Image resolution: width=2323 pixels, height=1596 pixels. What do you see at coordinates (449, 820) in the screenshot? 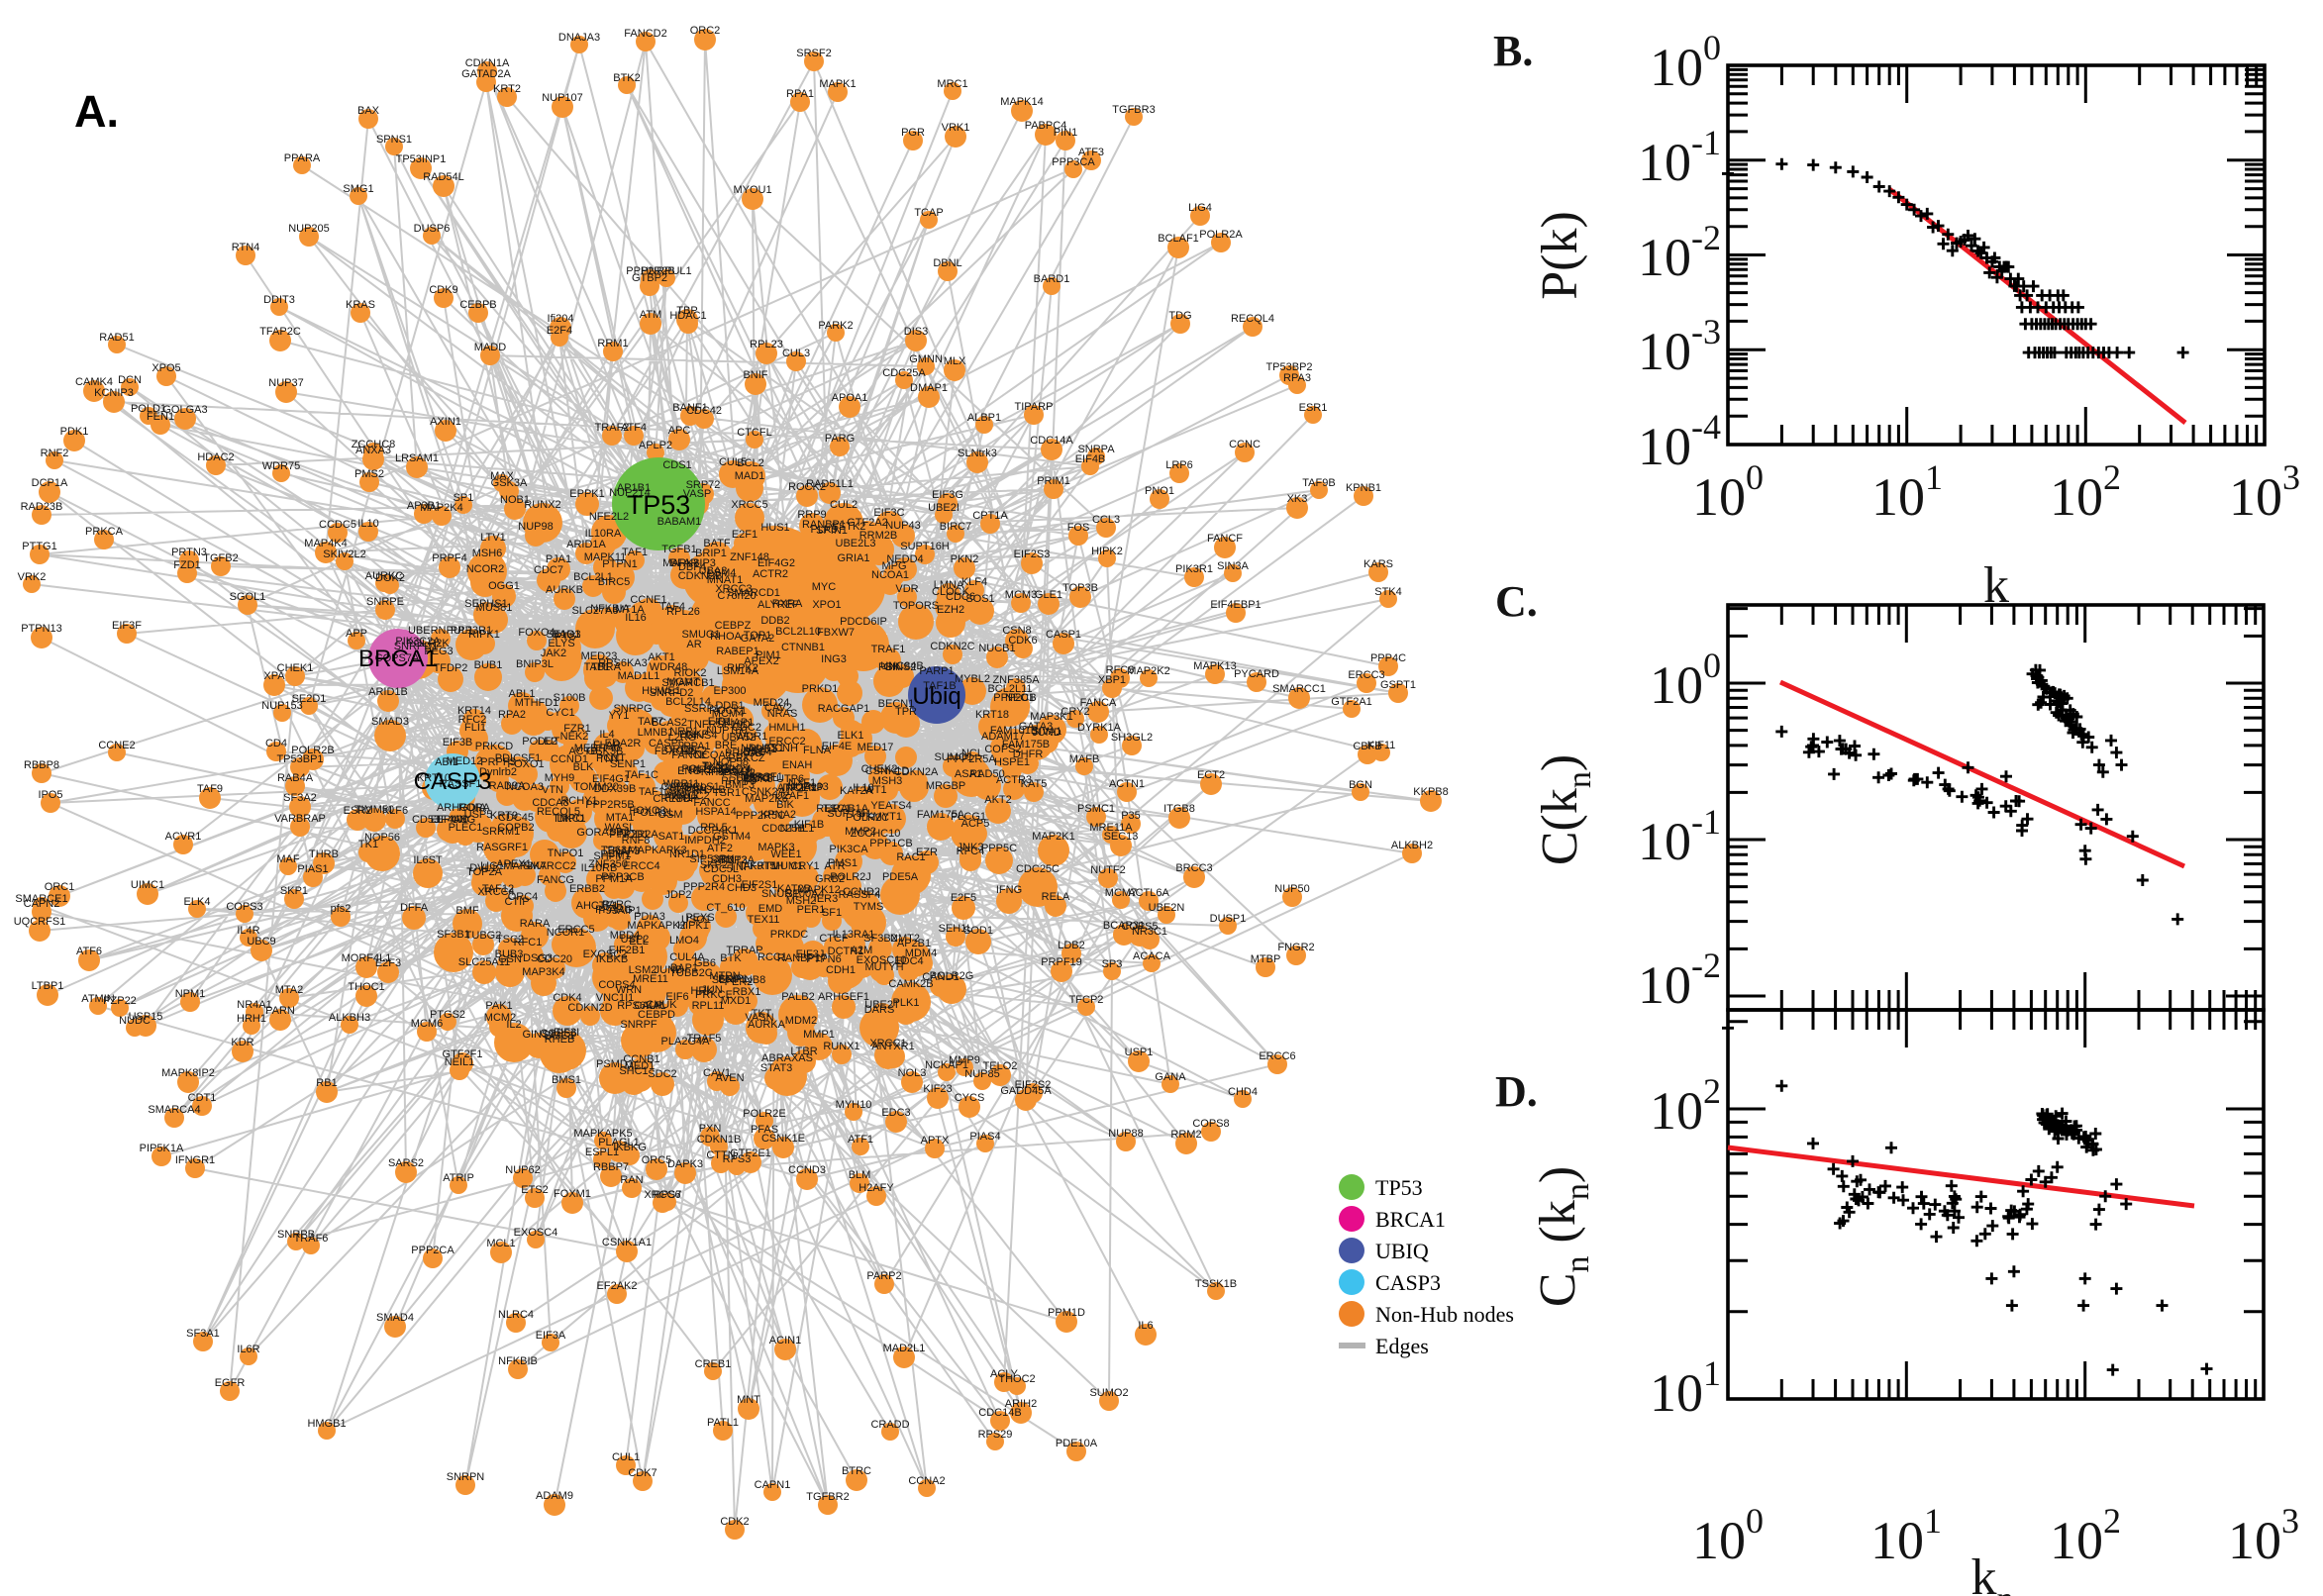
I see `svg-text: EIF4A3` at bounding box center [449, 820].